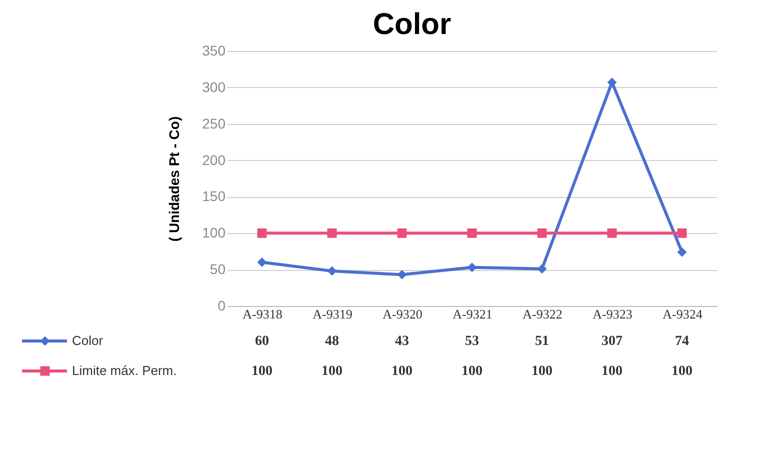 The width and height of the screenshot is (764, 463). Describe the element at coordinates (542, 341) in the screenshot. I see `data-label: 51` at that location.